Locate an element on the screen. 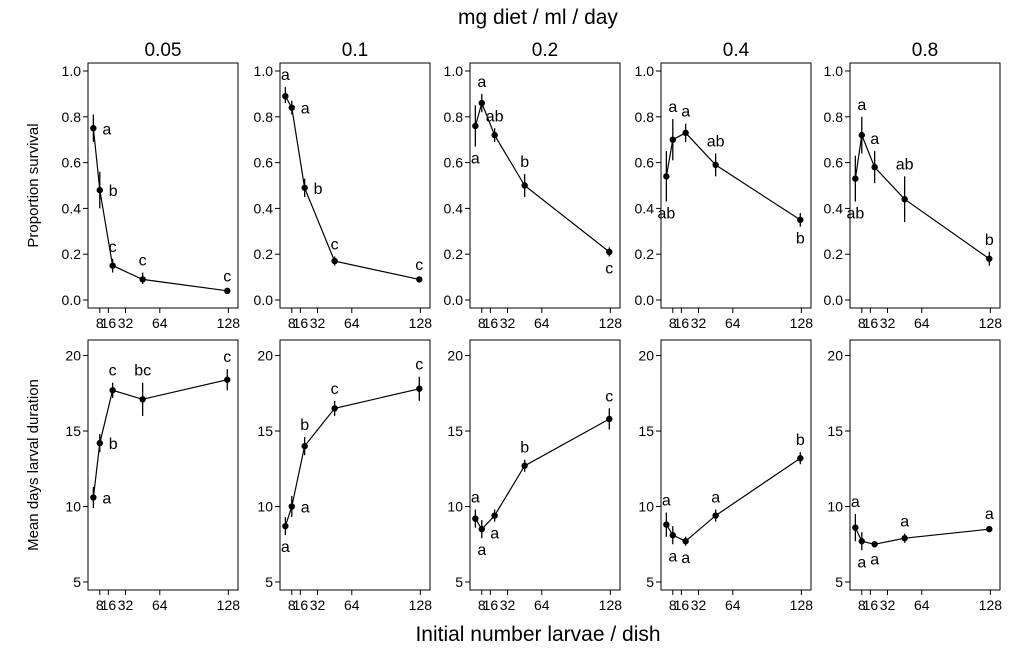 This screenshot has width=1033, height=654. panel-r1-c1: 0.05 0.0 0.2 0.4 0.6 0.8 1.0 816 32 64 128 a b c c c is located at coordinates (151, 185).